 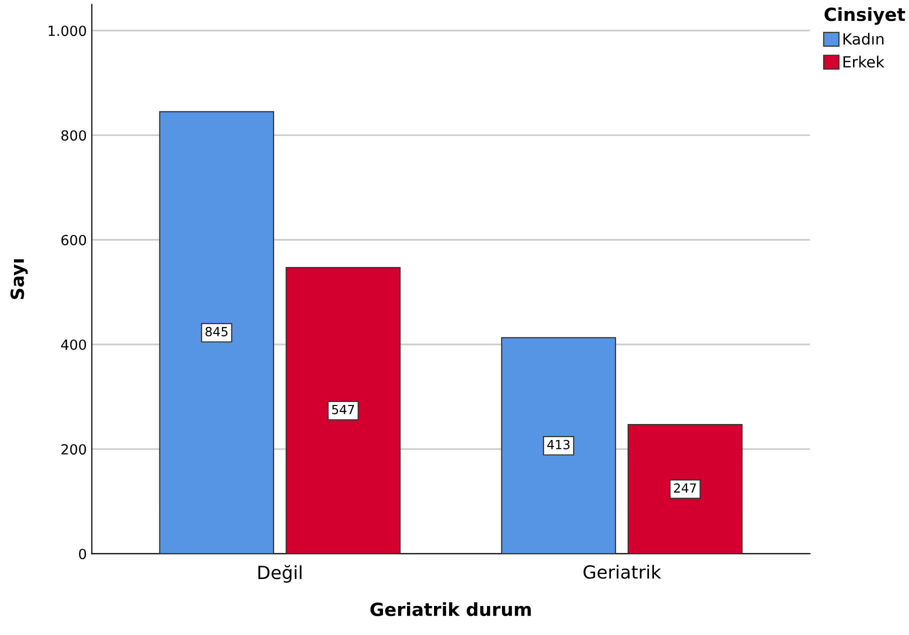 I want to click on x-tick-label: Geriatrik, so click(x=623, y=571).